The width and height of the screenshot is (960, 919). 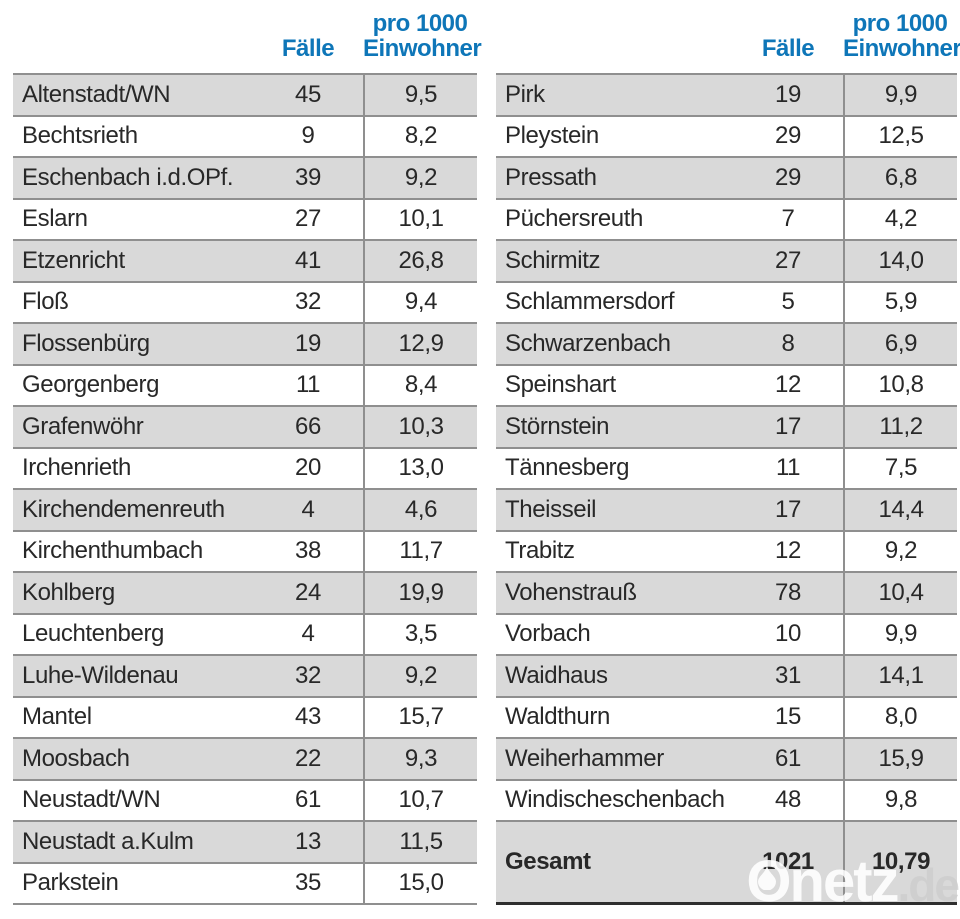 What do you see at coordinates (788, 260) in the screenshot?
I see `cases-value: 27` at bounding box center [788, 260].